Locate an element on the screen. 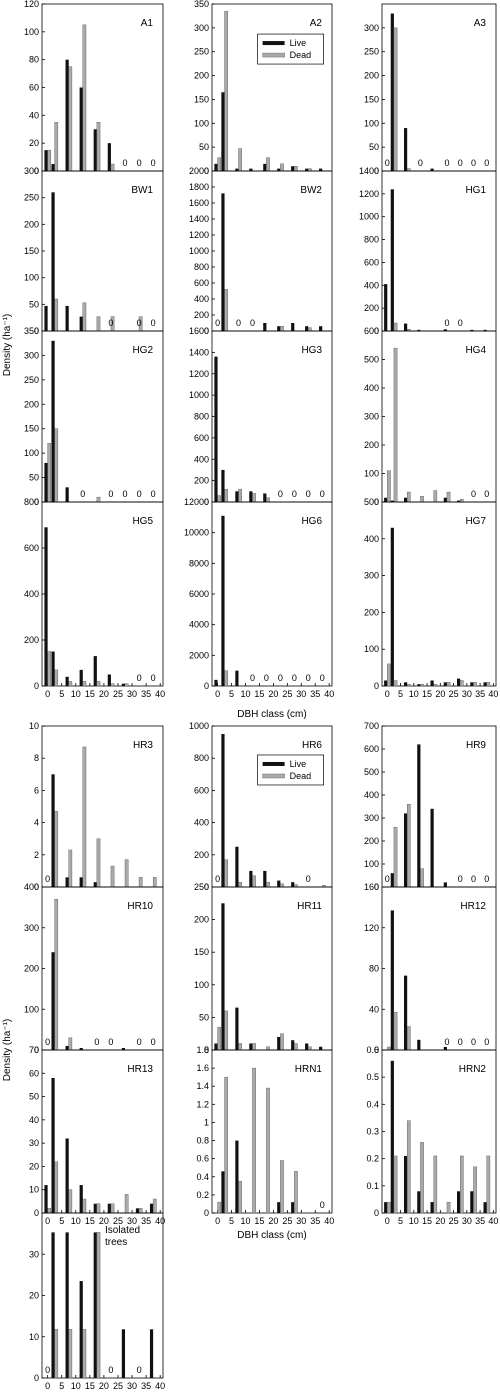  y-tick-label: 0.3 is located at coordinates (372, 1132).